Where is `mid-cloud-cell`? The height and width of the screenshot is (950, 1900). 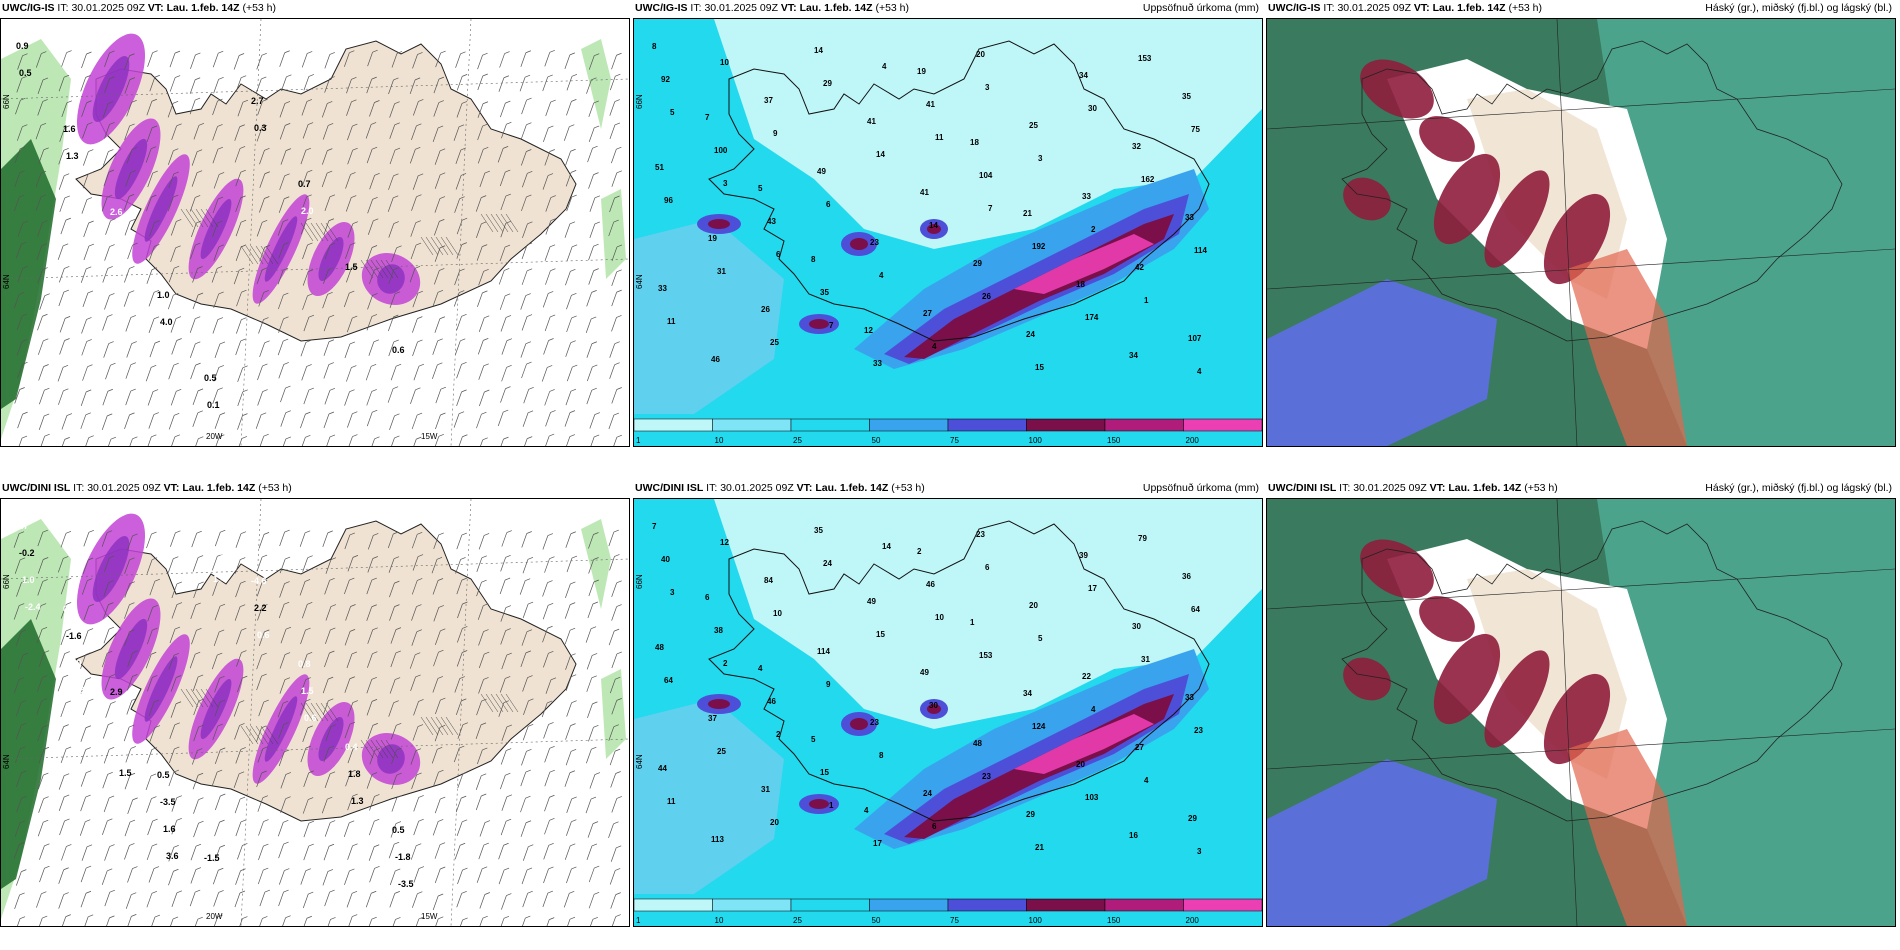 mid-cloud-cell is located at coordinates (1447, 139).